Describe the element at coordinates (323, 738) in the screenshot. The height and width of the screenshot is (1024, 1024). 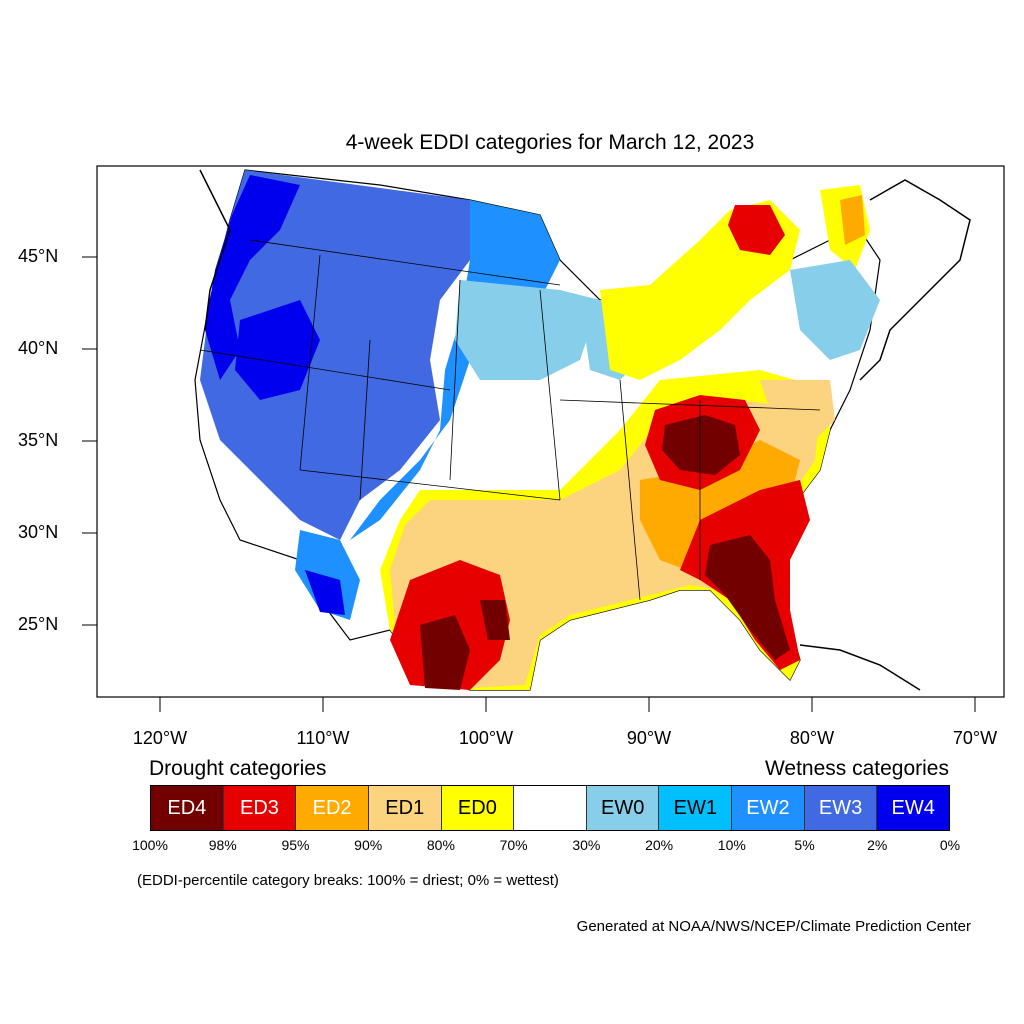
I see `lon-label-110w: 110°W` at that location.